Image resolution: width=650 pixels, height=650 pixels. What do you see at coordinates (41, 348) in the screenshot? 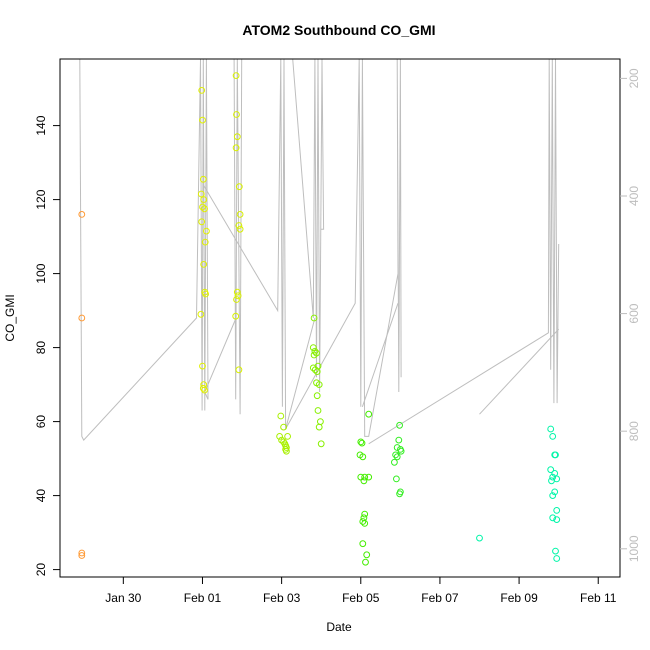
I see `y-tick-label: 80` at bounding box center [41, 348].